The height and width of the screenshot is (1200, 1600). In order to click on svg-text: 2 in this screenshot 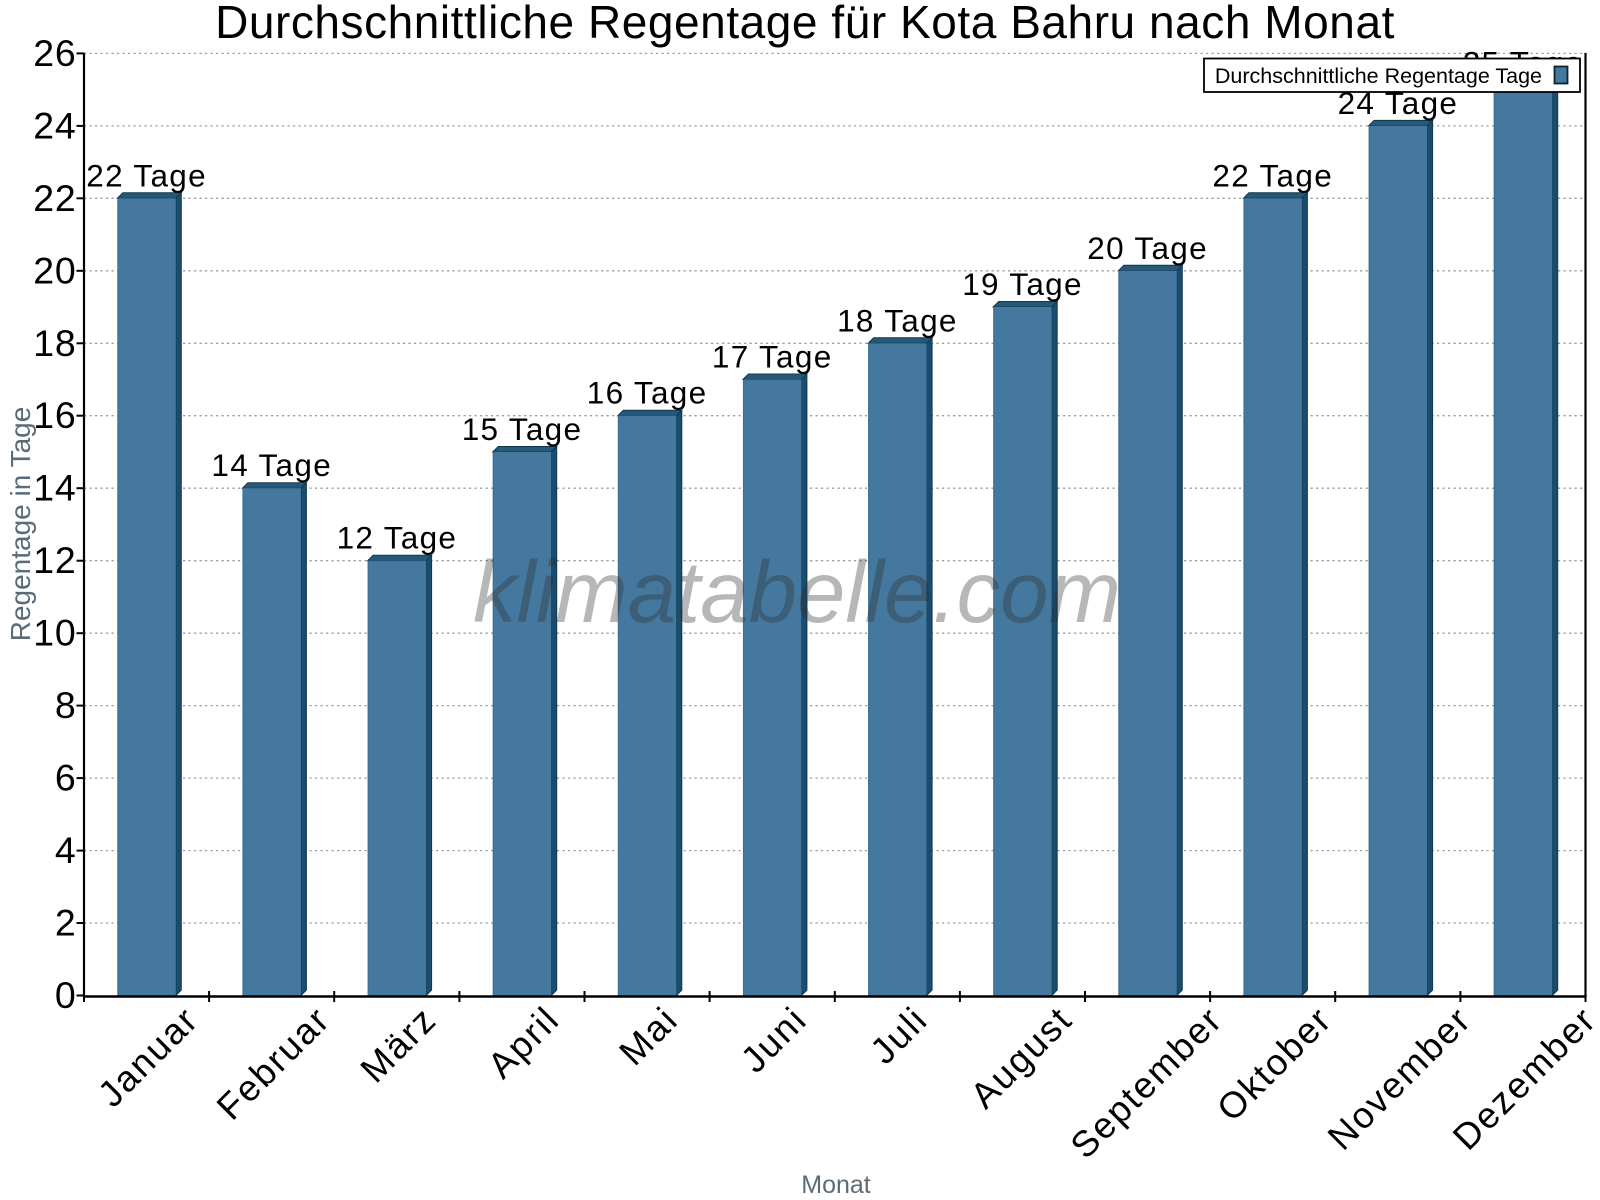, I will do `click(66, 923)`.